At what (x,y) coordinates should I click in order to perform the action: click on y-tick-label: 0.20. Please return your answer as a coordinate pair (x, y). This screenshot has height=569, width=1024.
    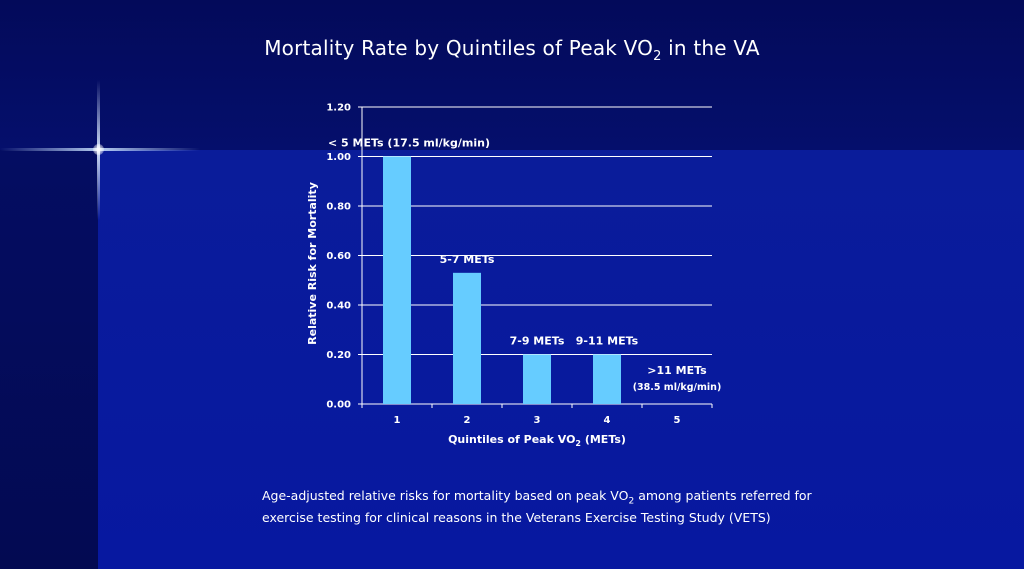
    Looking at the image, I should click on (338, 355).